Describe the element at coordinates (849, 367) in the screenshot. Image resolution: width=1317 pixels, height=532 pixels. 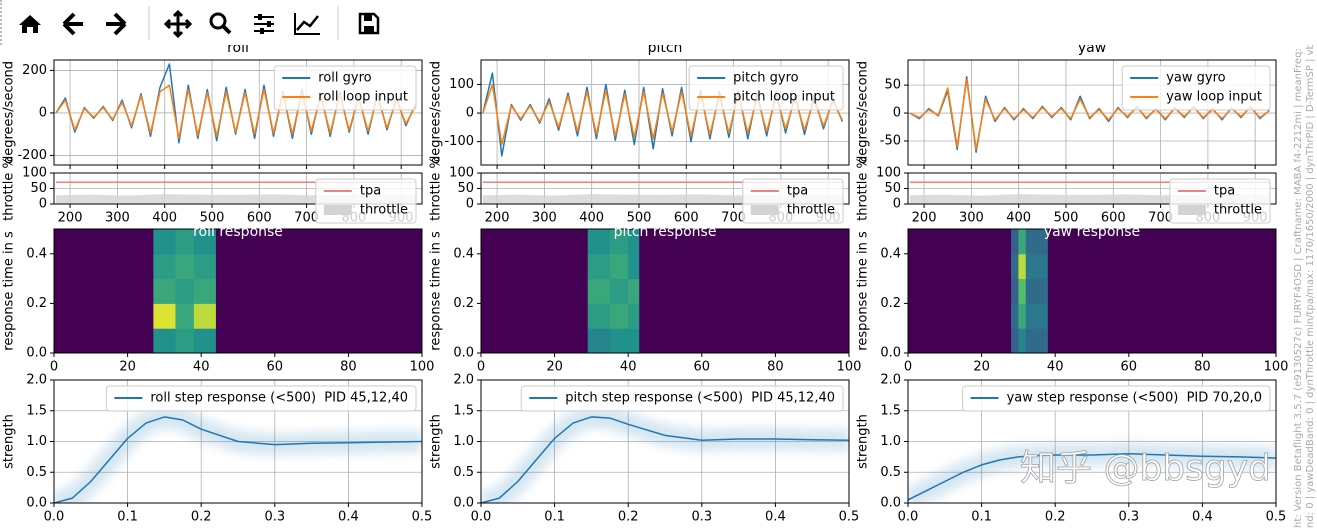
I see `x-tick-label: 100` at that location.